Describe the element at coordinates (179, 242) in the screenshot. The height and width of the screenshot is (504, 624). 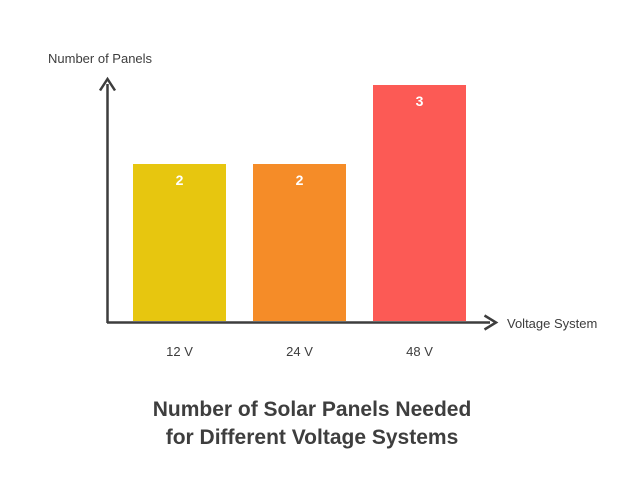
I see `bar-12v: 2` at that location.